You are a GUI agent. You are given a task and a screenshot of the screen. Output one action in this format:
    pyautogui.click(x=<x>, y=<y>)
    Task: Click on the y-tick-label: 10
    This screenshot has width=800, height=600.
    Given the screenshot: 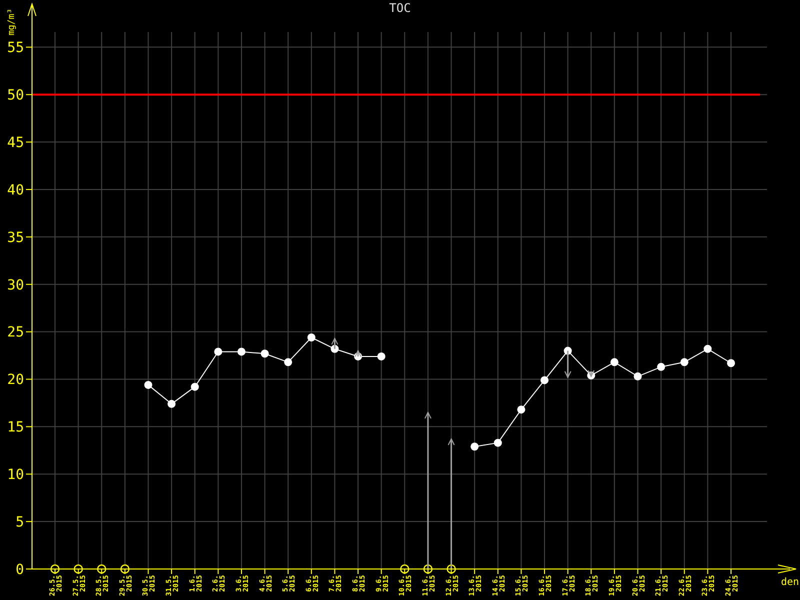 What is the action you would take?
    pyautogui.click(x=15, y=475)
    